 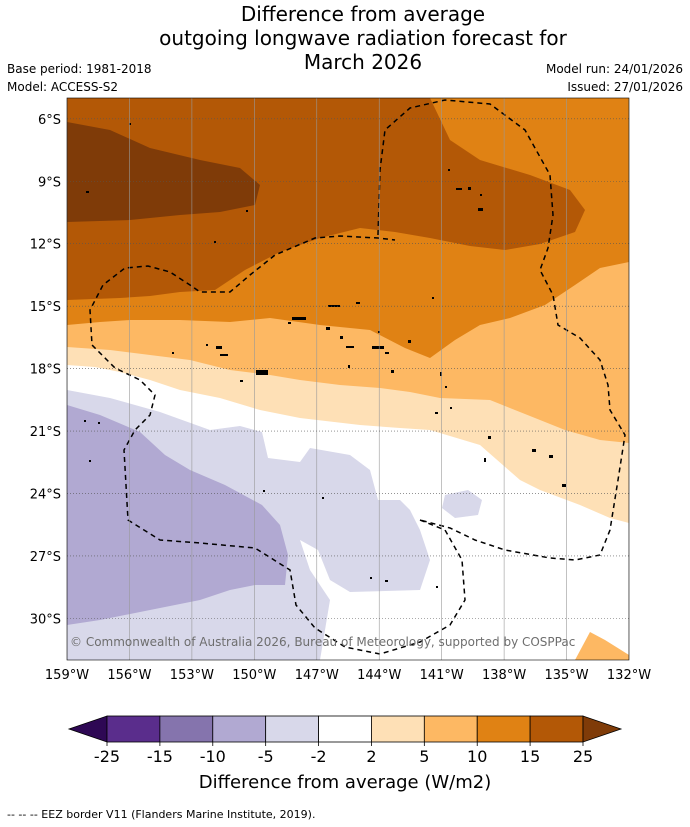 What do you see at coordinates (583, 756) in the screenshot?
I see `colorbar-tick-label: 25` at bounding box center [583, 756].